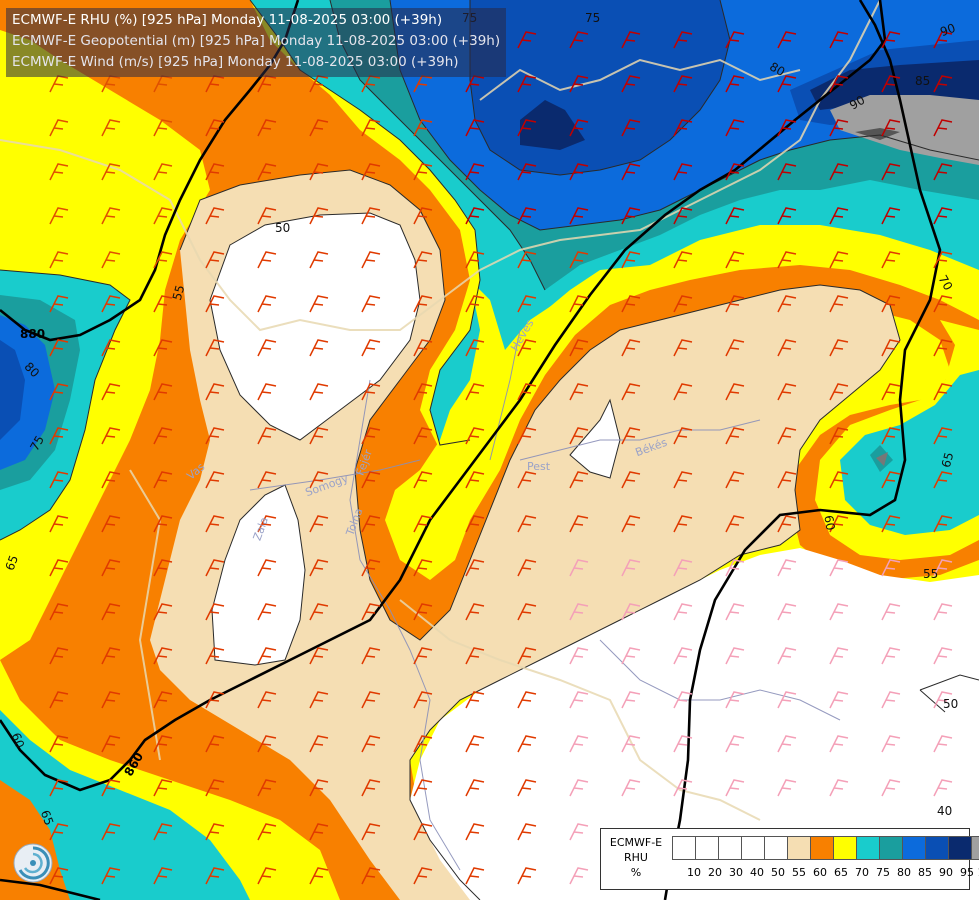 Image resolution: width=979 pixels, height=900 pixels. What do you see at coordinates (724, 87) in the screenshot?
I see `rhu-band-85-north` at bounding box center [724, 87].